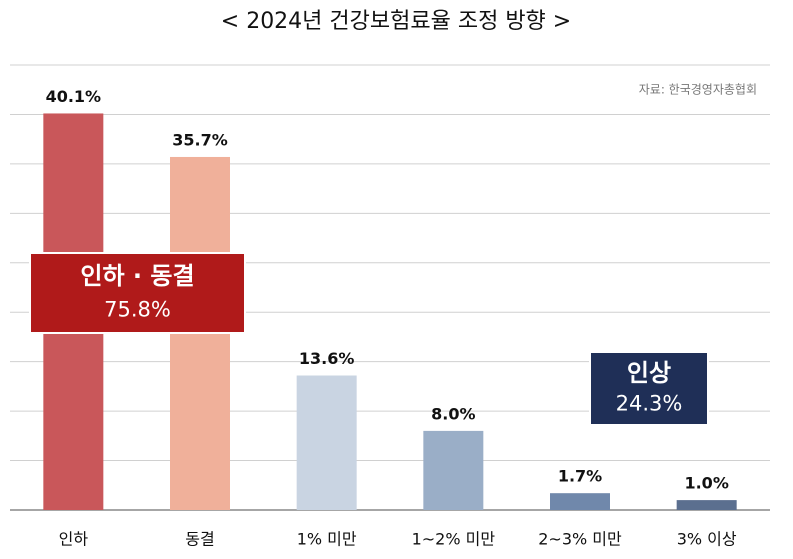 The height and width of the screenshot is (559, 793). What do you see at coordinates (649, 404) in the screenshot?
I see `annotation-value: 24.3%` at bounding box center [649, 404].